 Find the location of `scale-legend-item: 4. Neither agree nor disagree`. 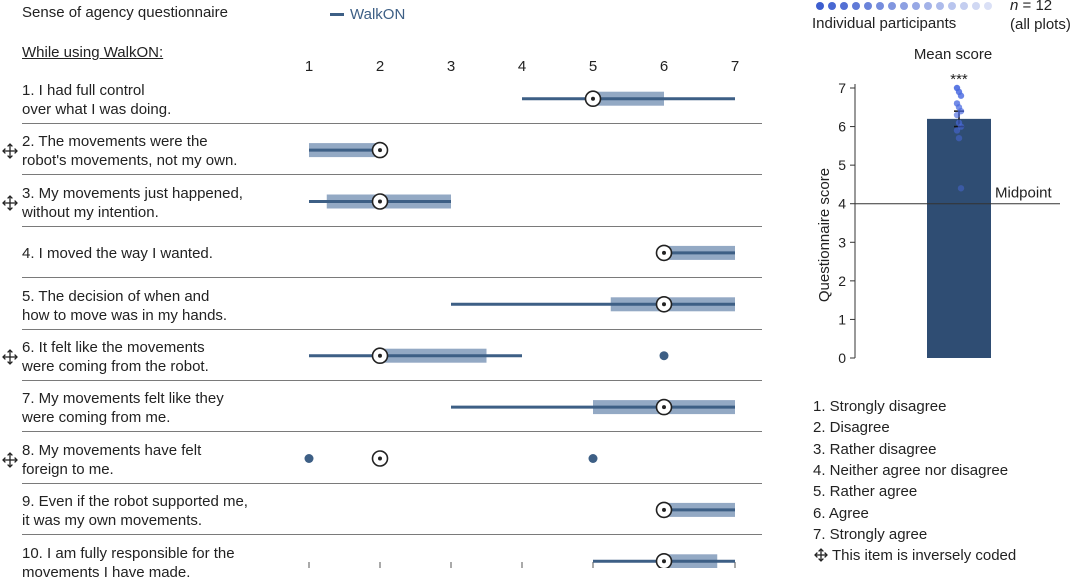

scale-legend-item: 4. Neither agree nor disagree is located at coordinates (911, 470).